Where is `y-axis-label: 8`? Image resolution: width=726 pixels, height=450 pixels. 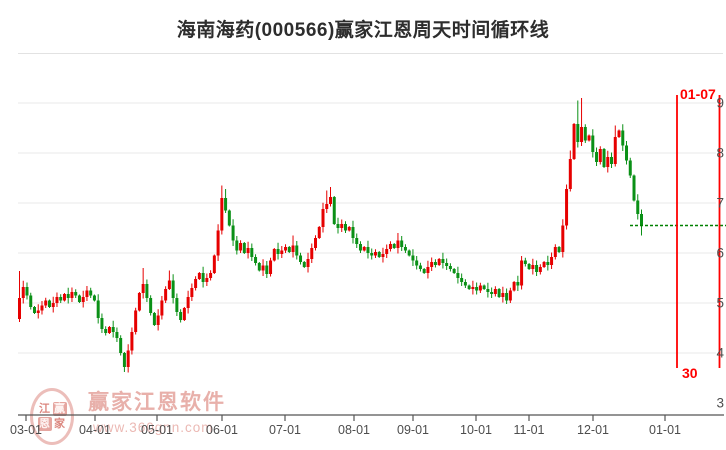 y-axis-label: 8 is located at coordinates (720, 153).